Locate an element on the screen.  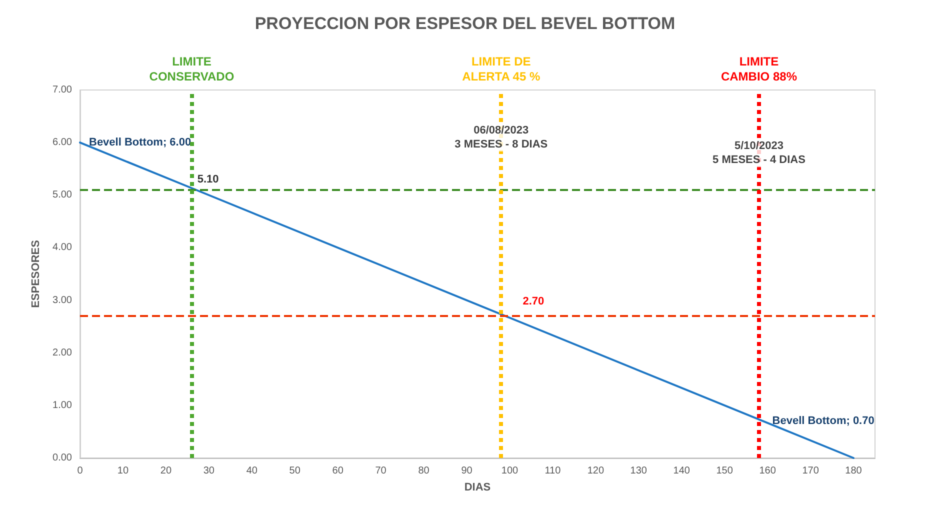
x-tick-label: 150 is located at coordinates (725, 471).